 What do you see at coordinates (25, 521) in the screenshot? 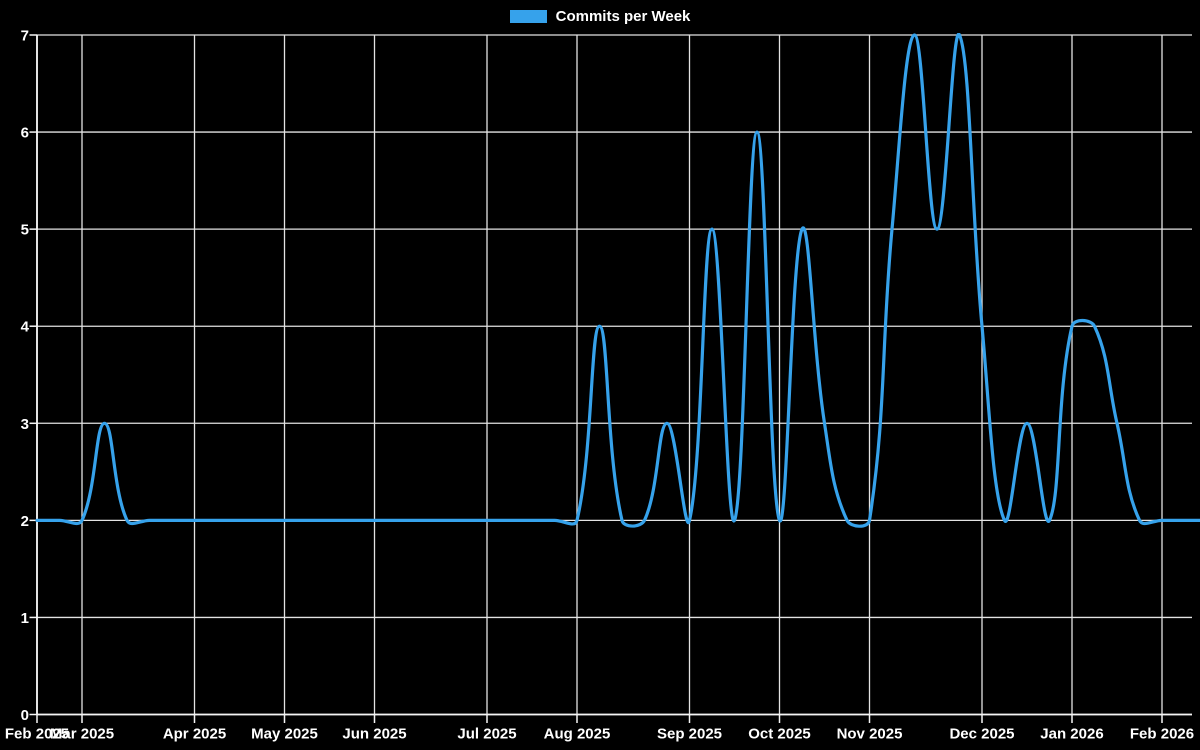
I see `y-tick-label: 2` at bounding box center [25, 521].